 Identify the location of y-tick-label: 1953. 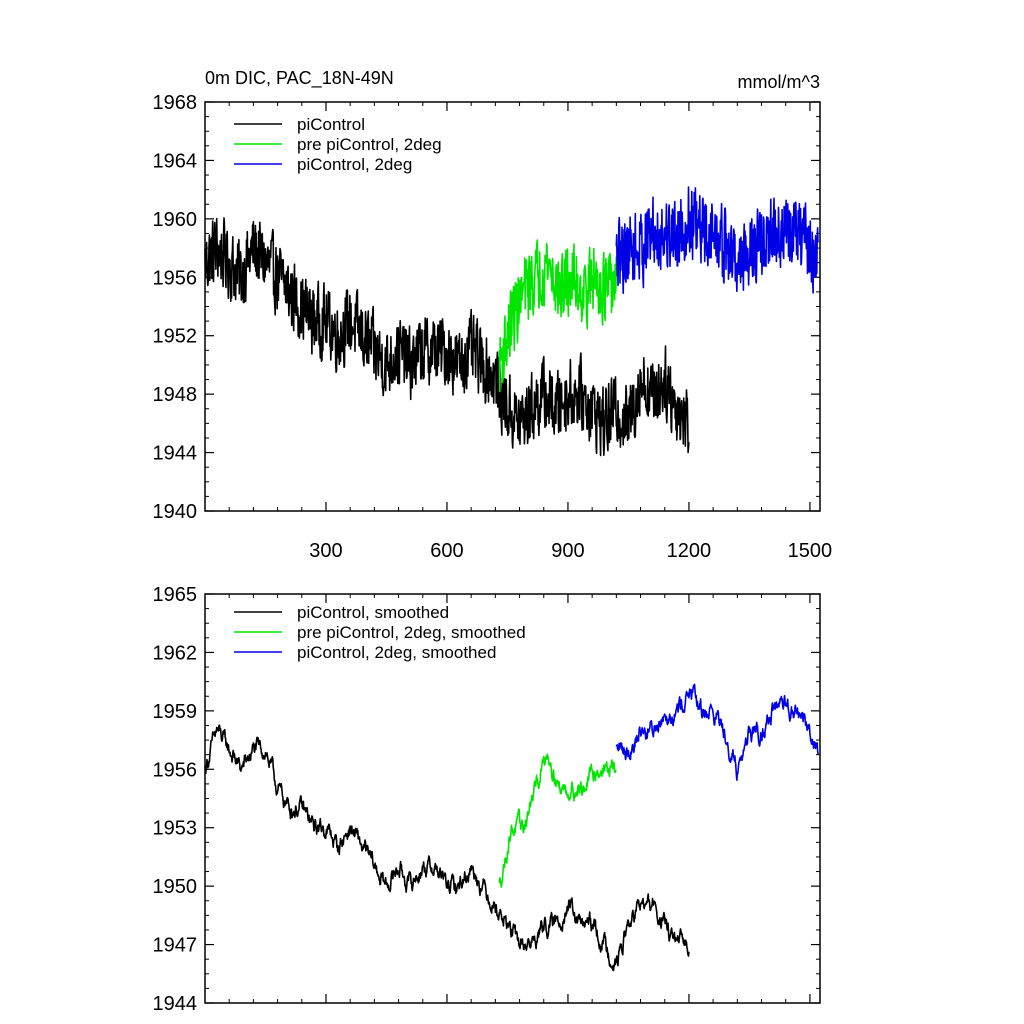
(175, 829).